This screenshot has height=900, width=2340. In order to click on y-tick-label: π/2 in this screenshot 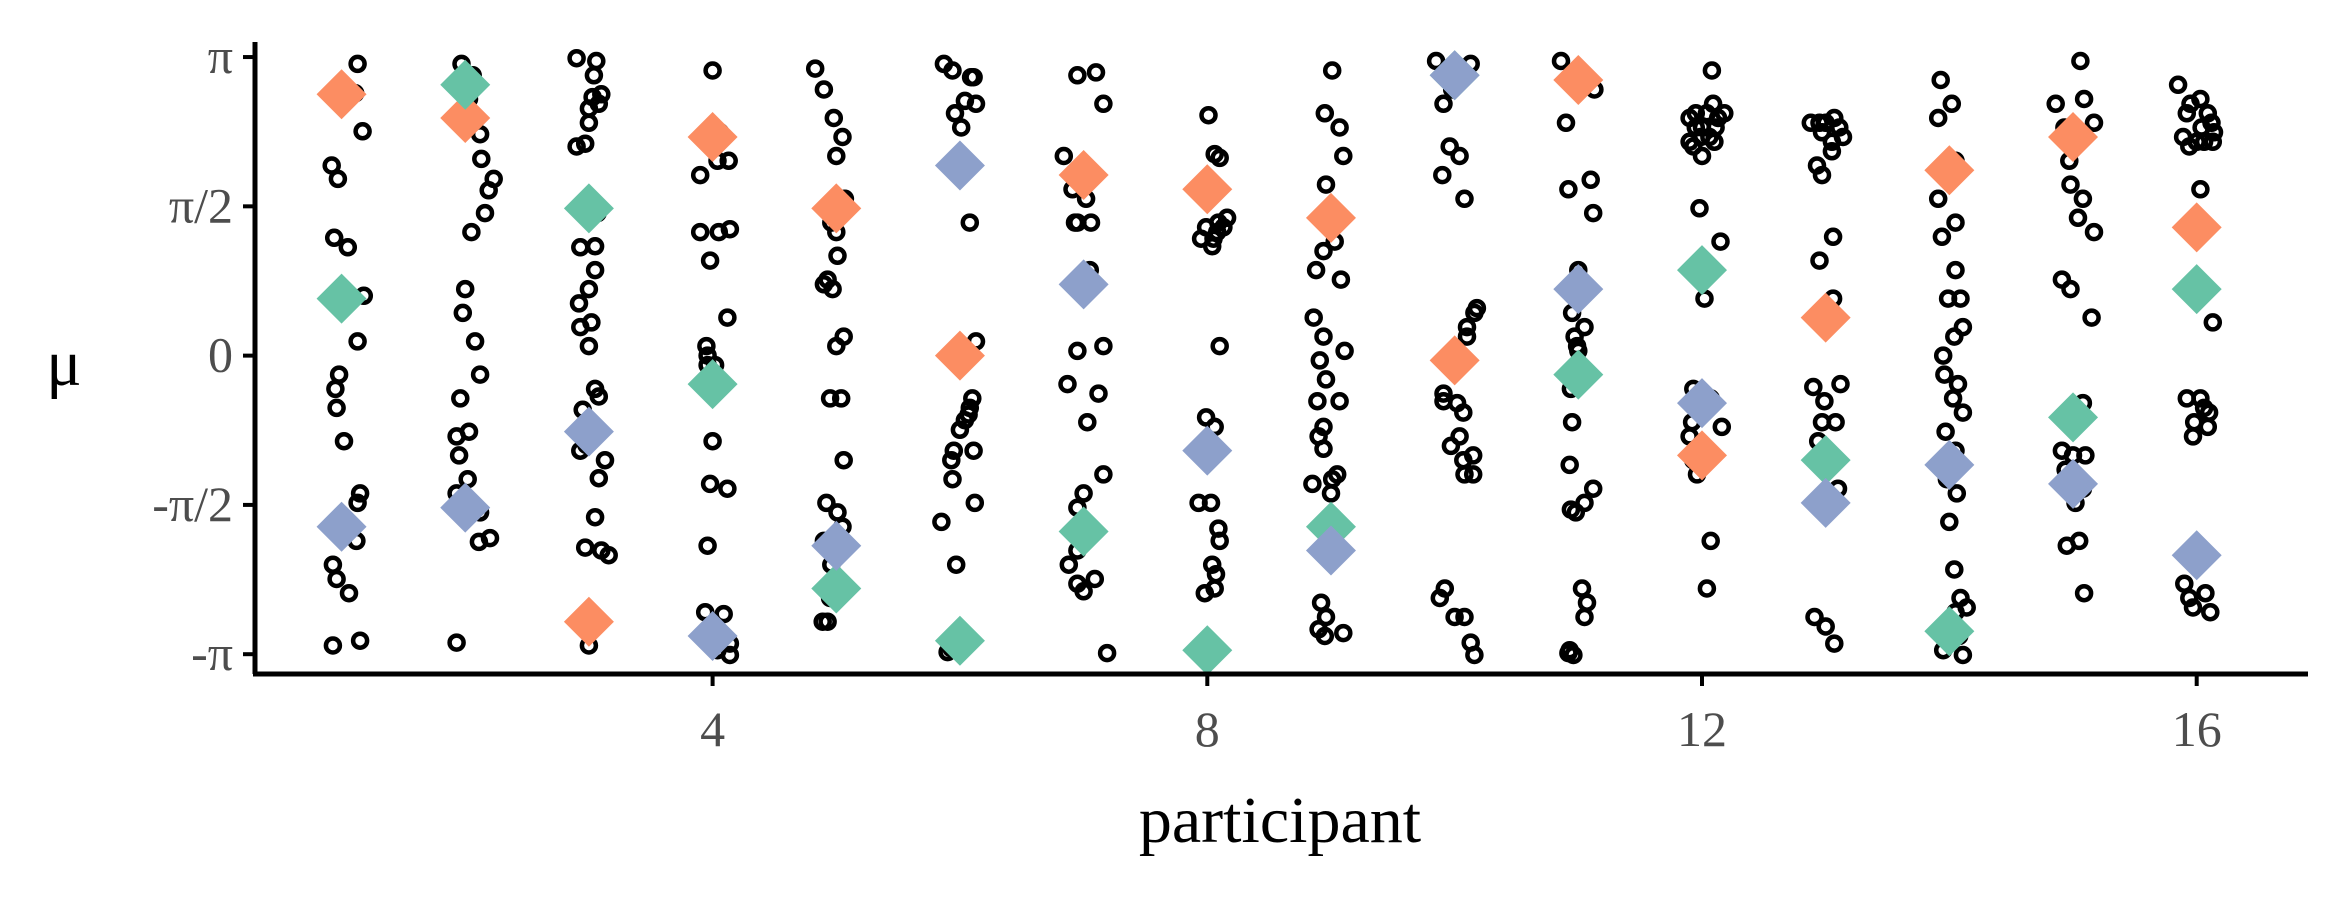, I will do `click(201, 205)`.